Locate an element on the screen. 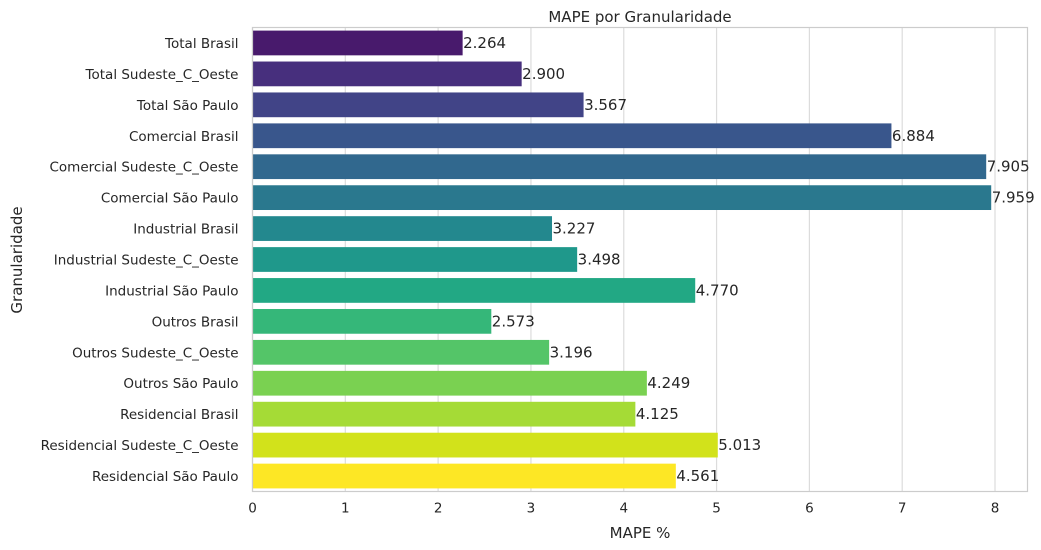 The height and width of the screenshot is (550, 1041). bar-value-label: 2.264 is located at coordinates (484, 43).